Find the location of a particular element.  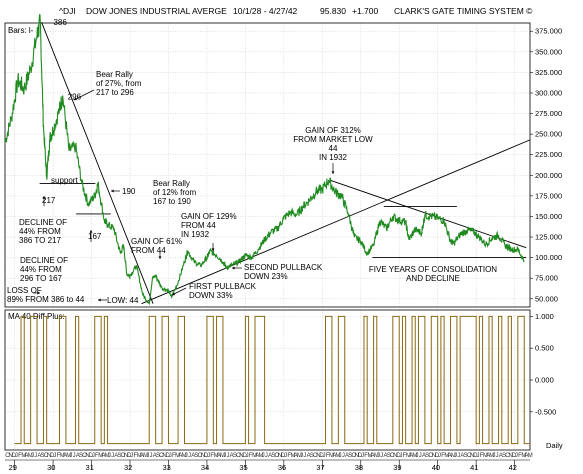

x-tick-label-36: 36 is located at coordinates (282, 467).